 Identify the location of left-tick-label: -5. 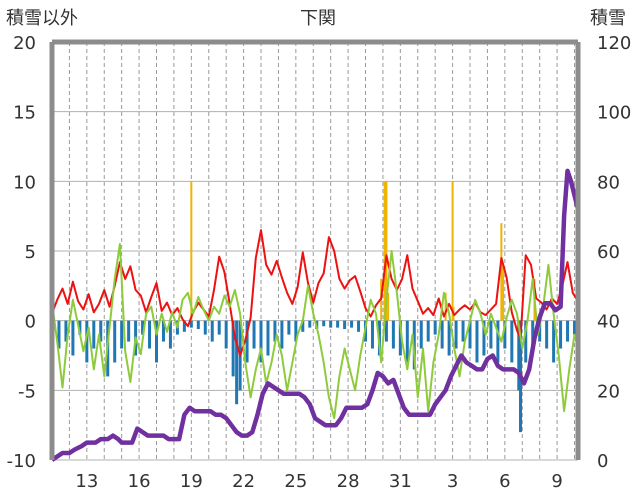
(27, 391).